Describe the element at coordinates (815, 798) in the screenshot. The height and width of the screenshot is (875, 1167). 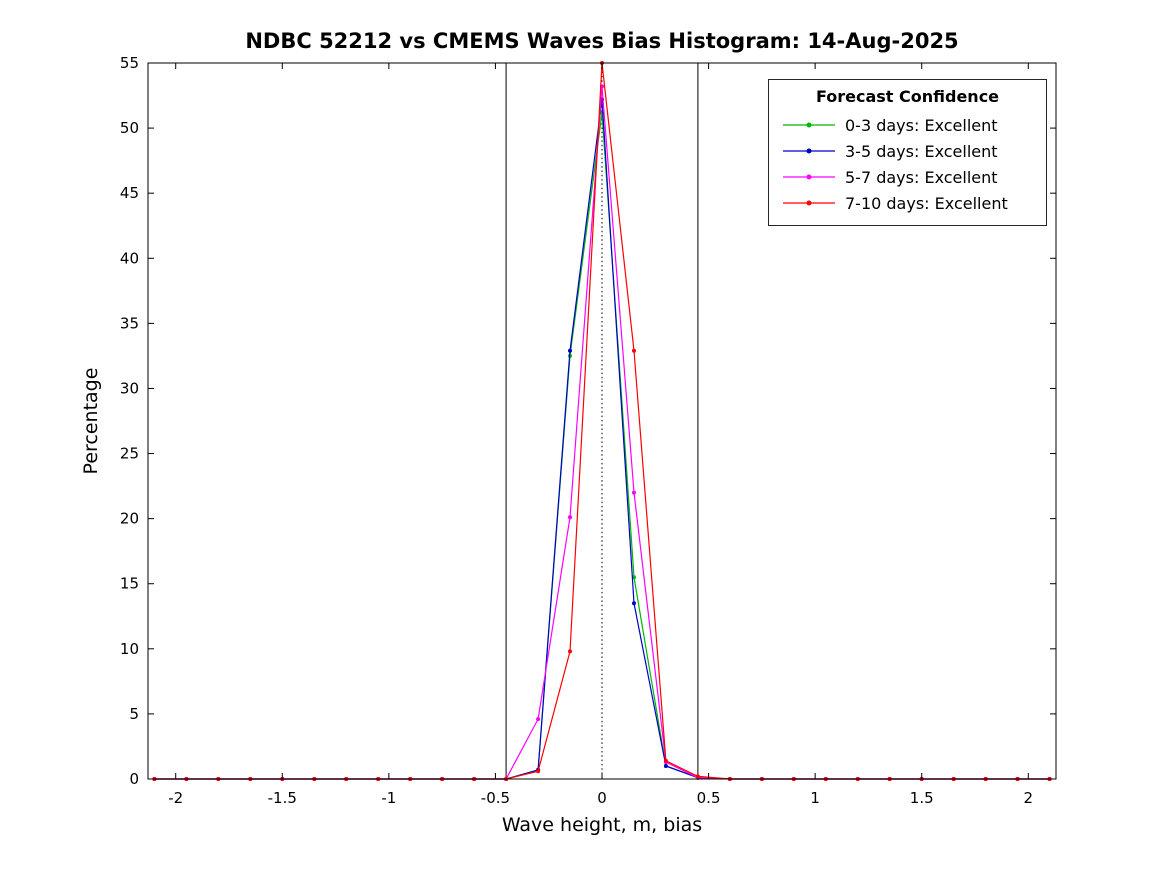
I see `x-tick-label: 1` at that location.